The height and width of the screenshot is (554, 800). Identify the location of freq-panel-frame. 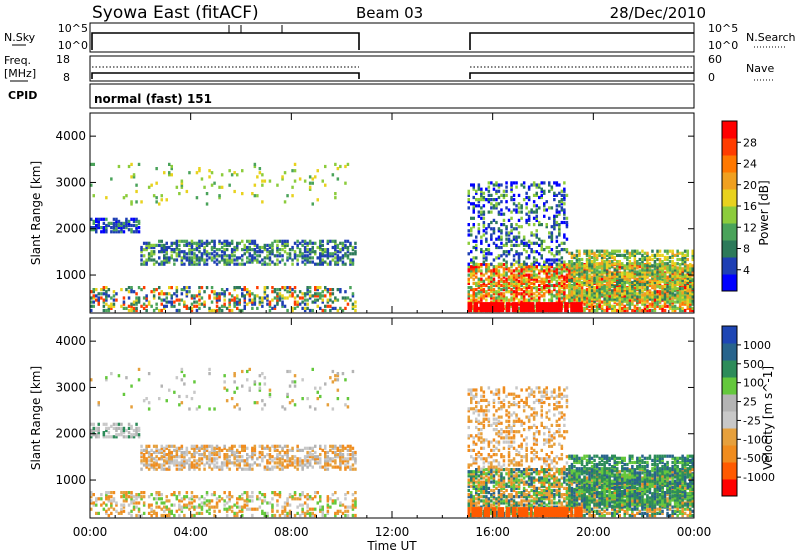
(392, 68).